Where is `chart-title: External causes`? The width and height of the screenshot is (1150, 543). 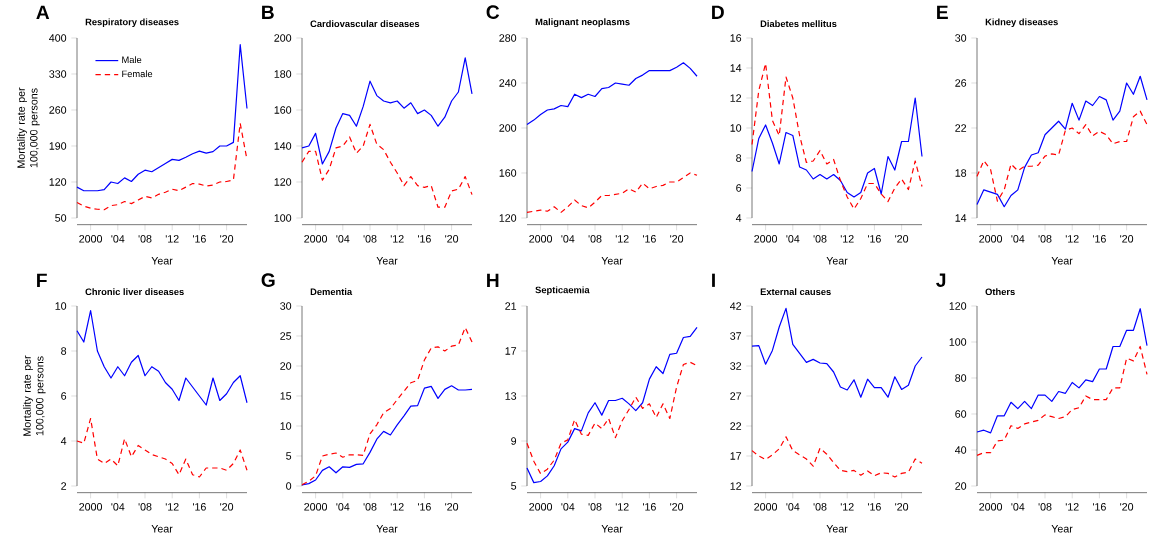 chart-title: External causes is located at coordinates (795, 292).